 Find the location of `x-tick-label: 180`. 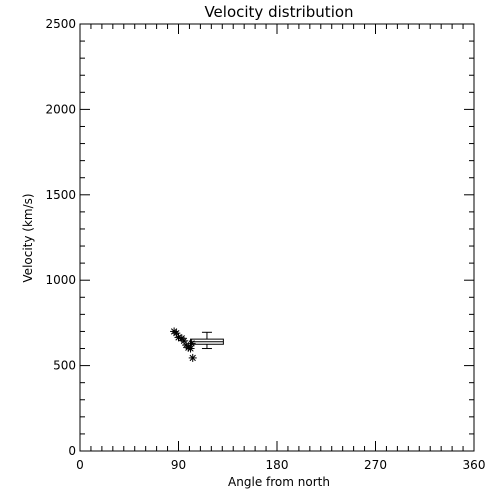

x-tick-label: 180 is located at coordinates (277, 465).